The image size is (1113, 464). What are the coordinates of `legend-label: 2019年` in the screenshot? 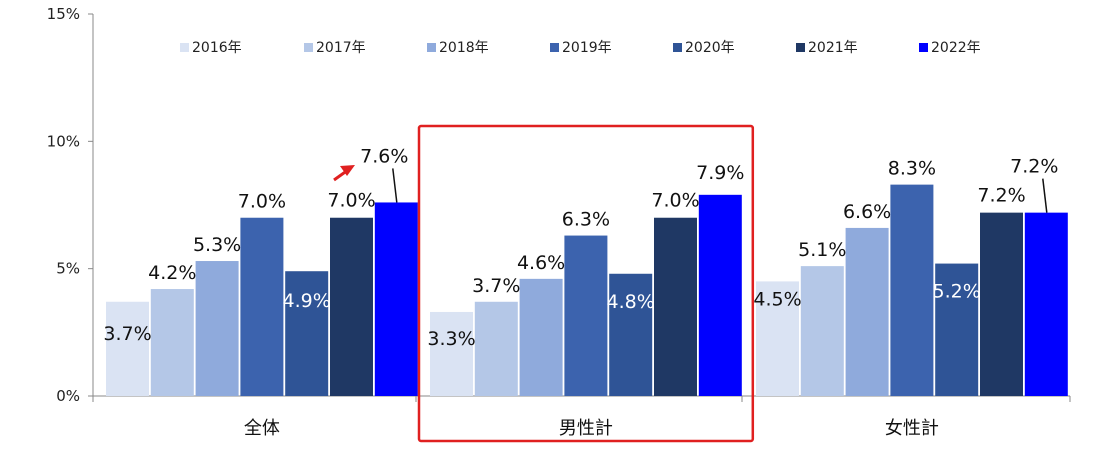 It's located at (587, 48).